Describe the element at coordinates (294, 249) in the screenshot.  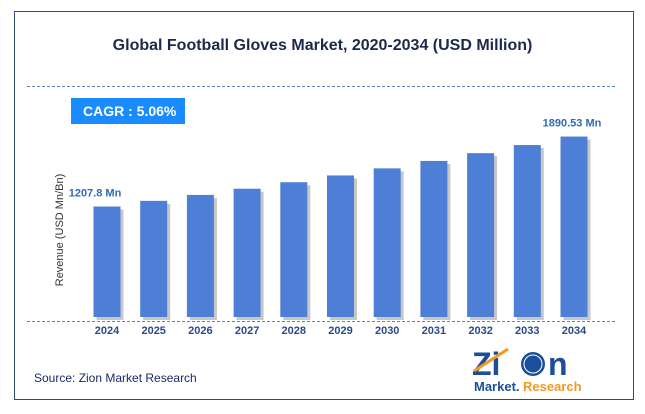
I see `bar-2028` at that location.